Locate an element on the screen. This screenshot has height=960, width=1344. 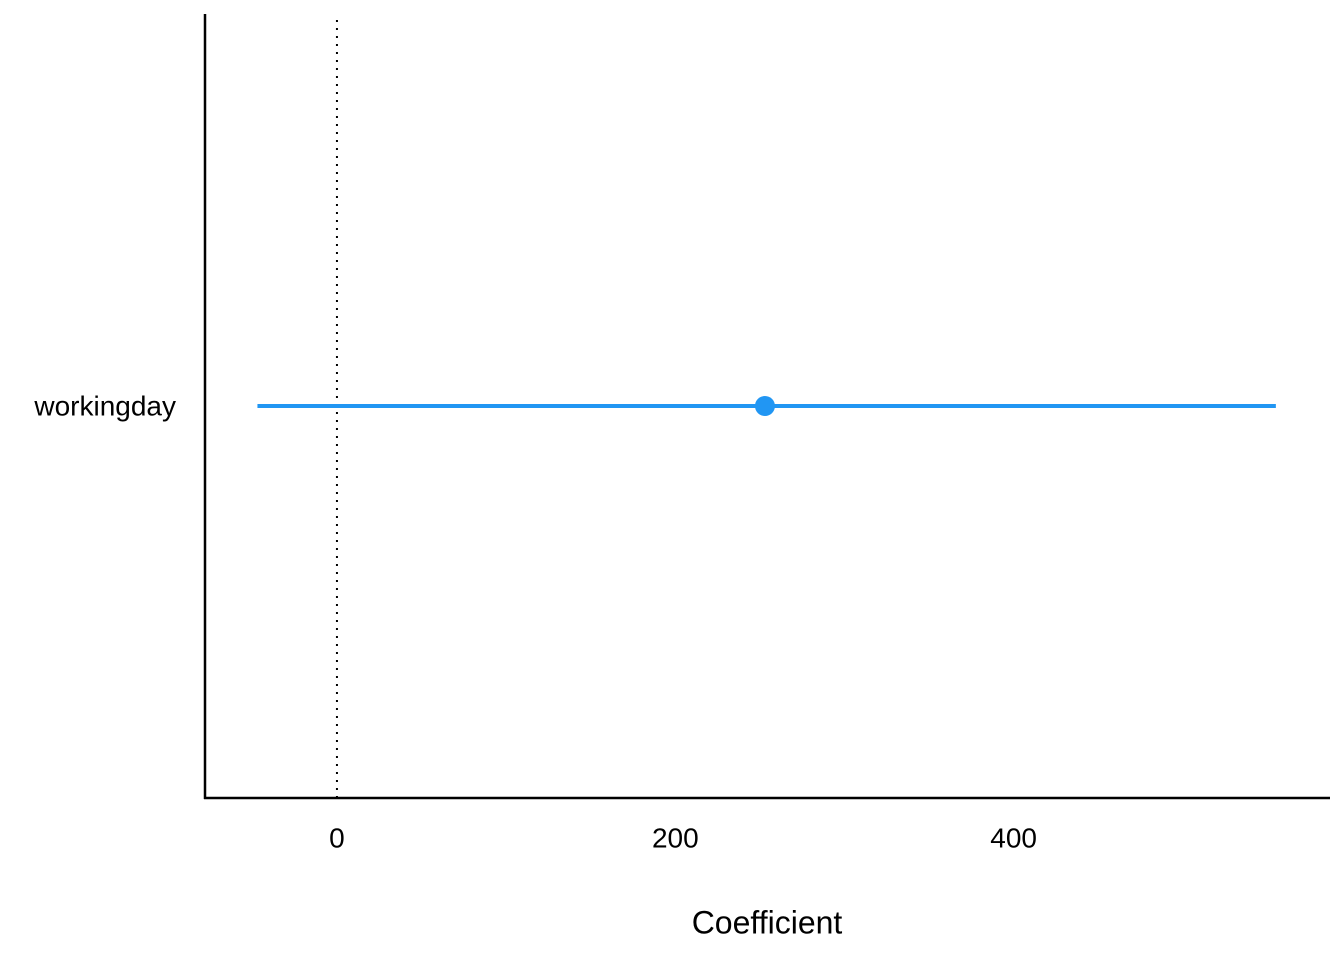
point-estimate is located at coordinates (764, 406).